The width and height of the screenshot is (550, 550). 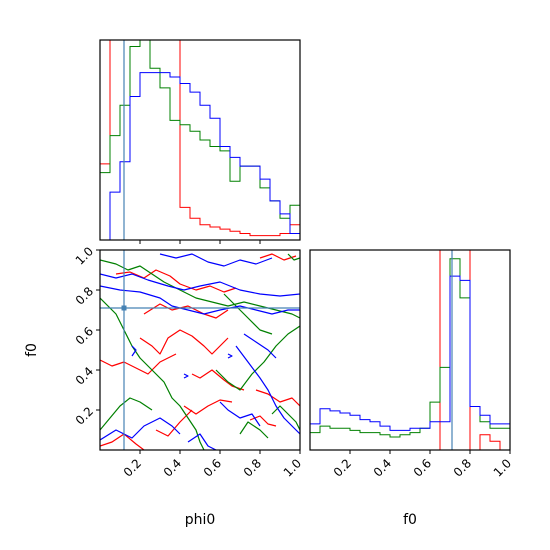 I want to click on joint-y-tick-label: 0.2, so click(x=84, y=415).